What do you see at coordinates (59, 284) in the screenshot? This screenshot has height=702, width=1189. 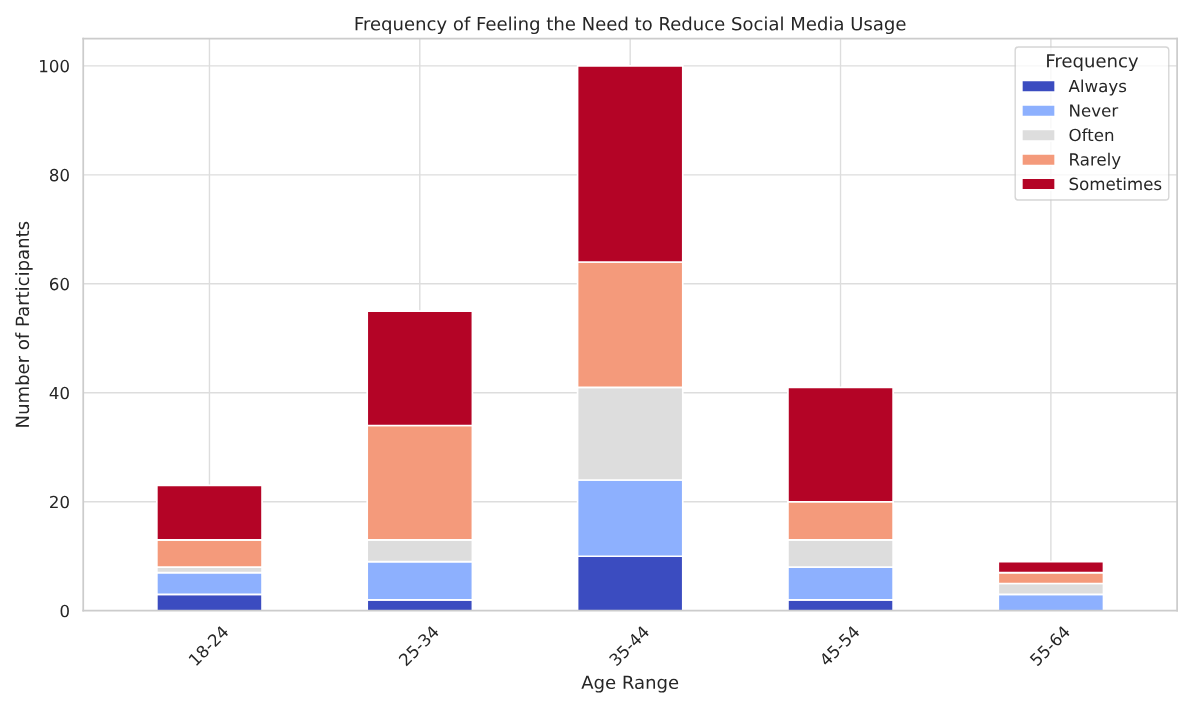 I see `y-tick-label: 60` at bounding box center [59, 284].